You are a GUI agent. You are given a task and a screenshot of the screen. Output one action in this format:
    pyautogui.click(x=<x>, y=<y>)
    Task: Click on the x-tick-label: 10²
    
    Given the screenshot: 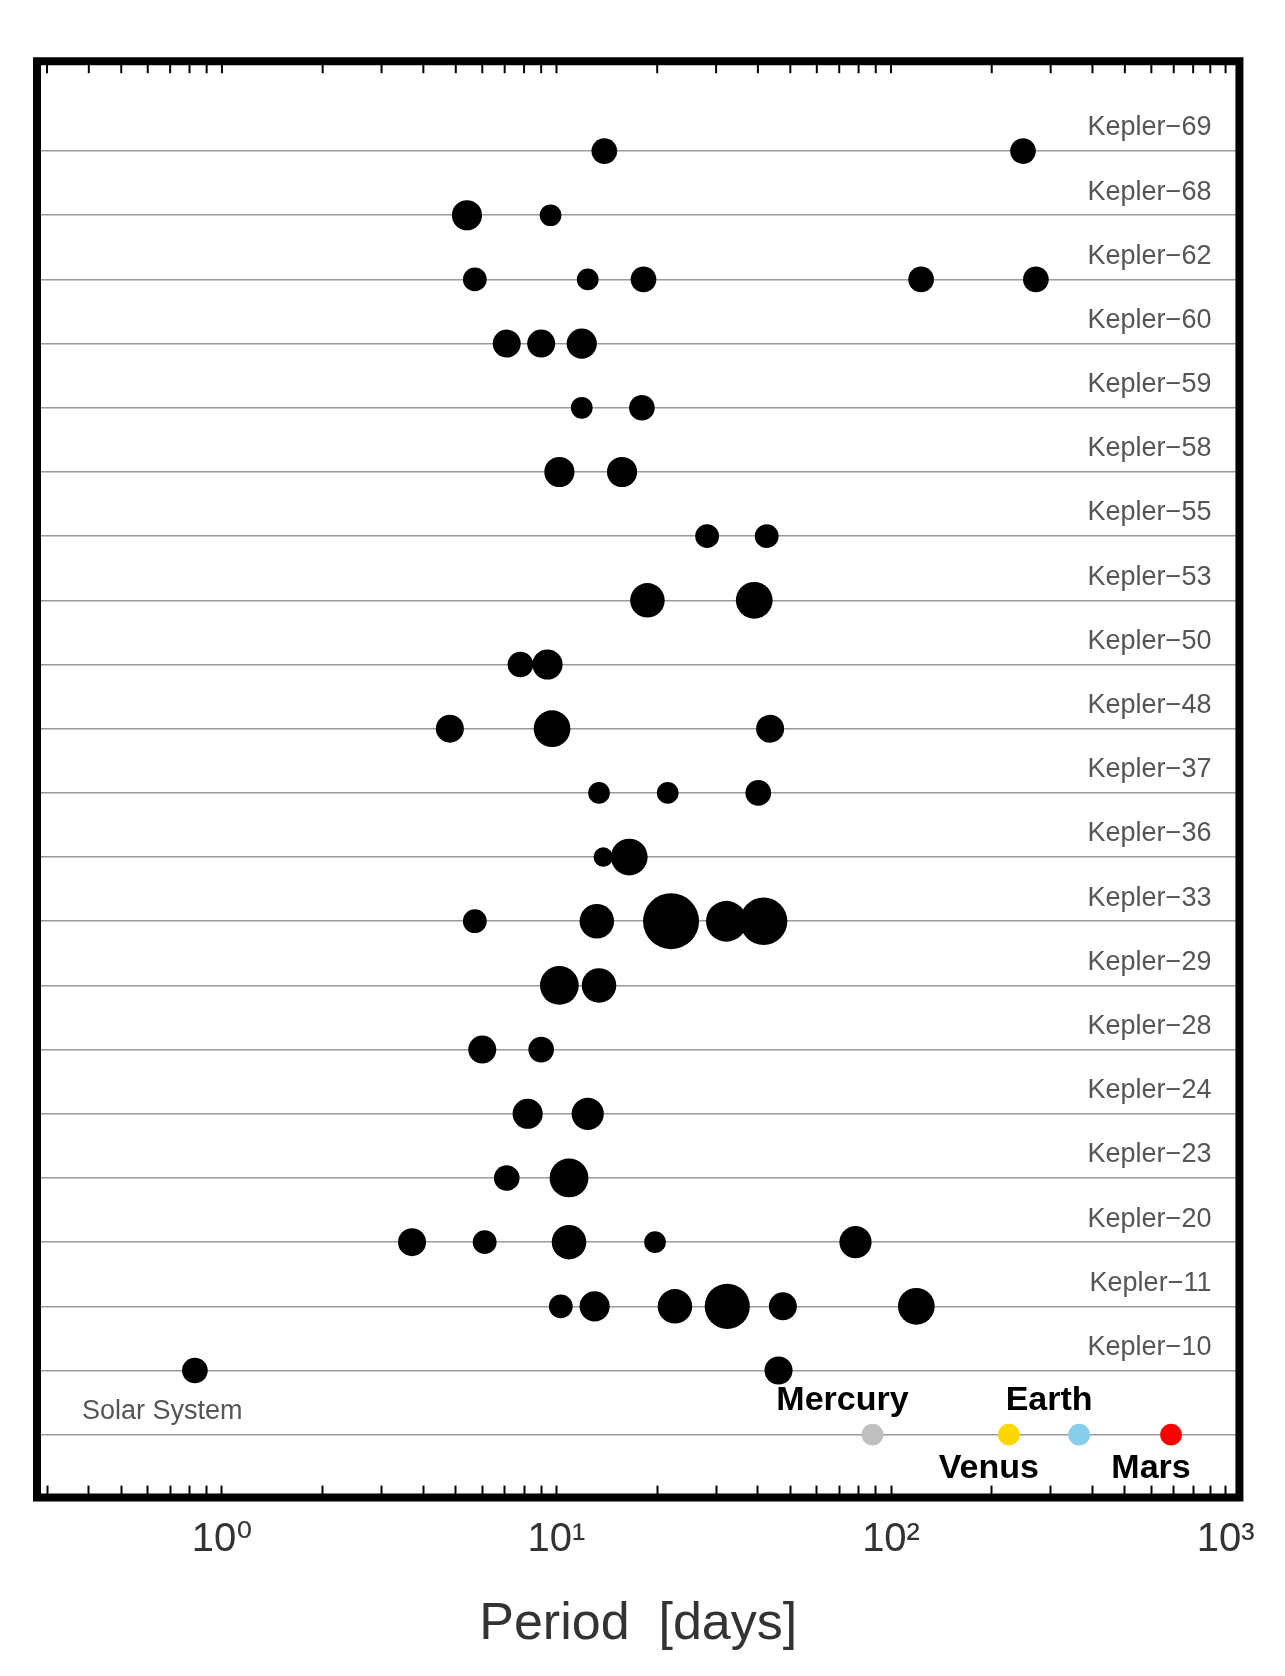 What is the action you would take?
    pyautogui.click(x=891, y=1536)
    